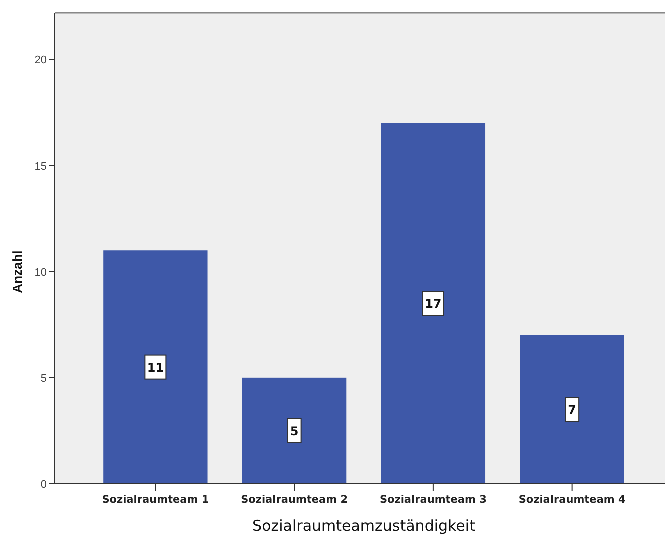  I want to click on x-tick-label: Sozialraumteam 3, so click(433, 500).